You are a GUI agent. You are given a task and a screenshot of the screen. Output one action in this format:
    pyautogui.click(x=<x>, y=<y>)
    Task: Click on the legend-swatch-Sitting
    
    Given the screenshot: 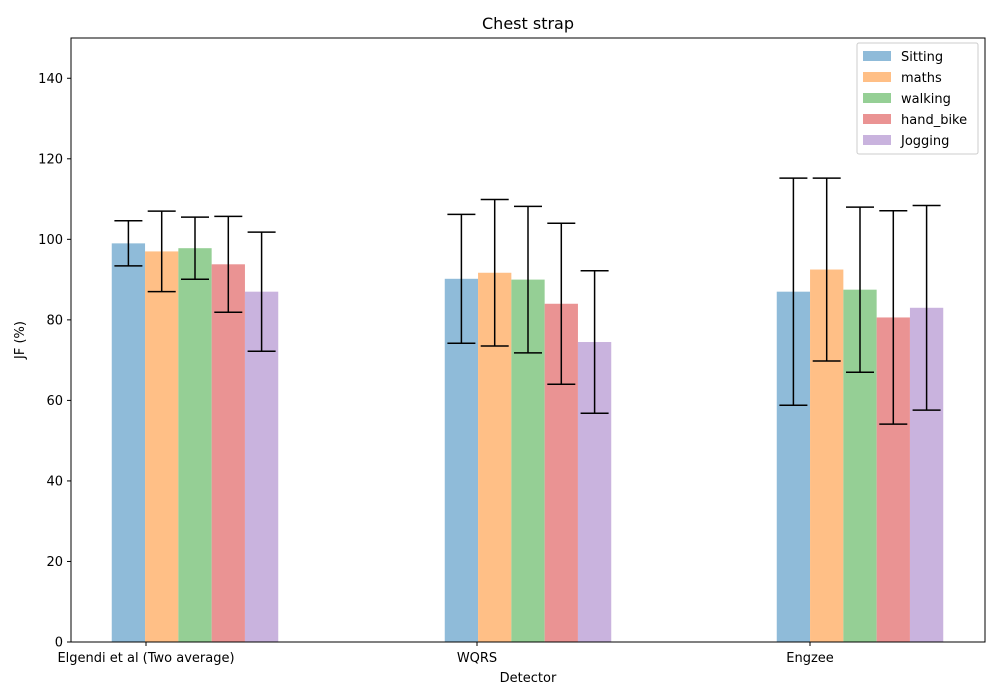 What is the action you would take?
    pyautogui.click(x=877, y=56)
    